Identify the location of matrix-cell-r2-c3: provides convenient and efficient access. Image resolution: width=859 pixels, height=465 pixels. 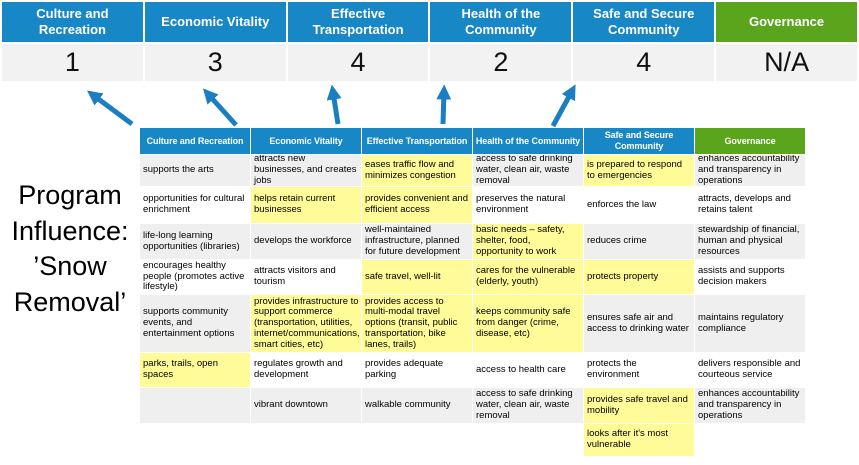
(417, 205).